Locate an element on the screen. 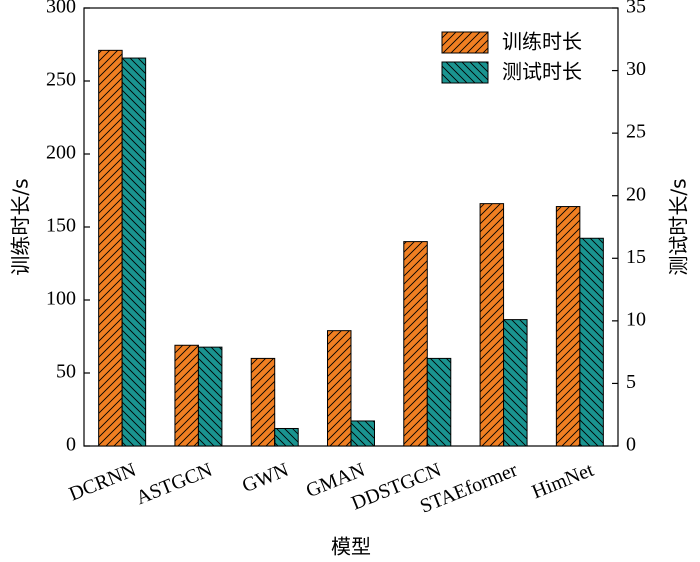  legend-swatch-testing is located at coordinates (465, 72).